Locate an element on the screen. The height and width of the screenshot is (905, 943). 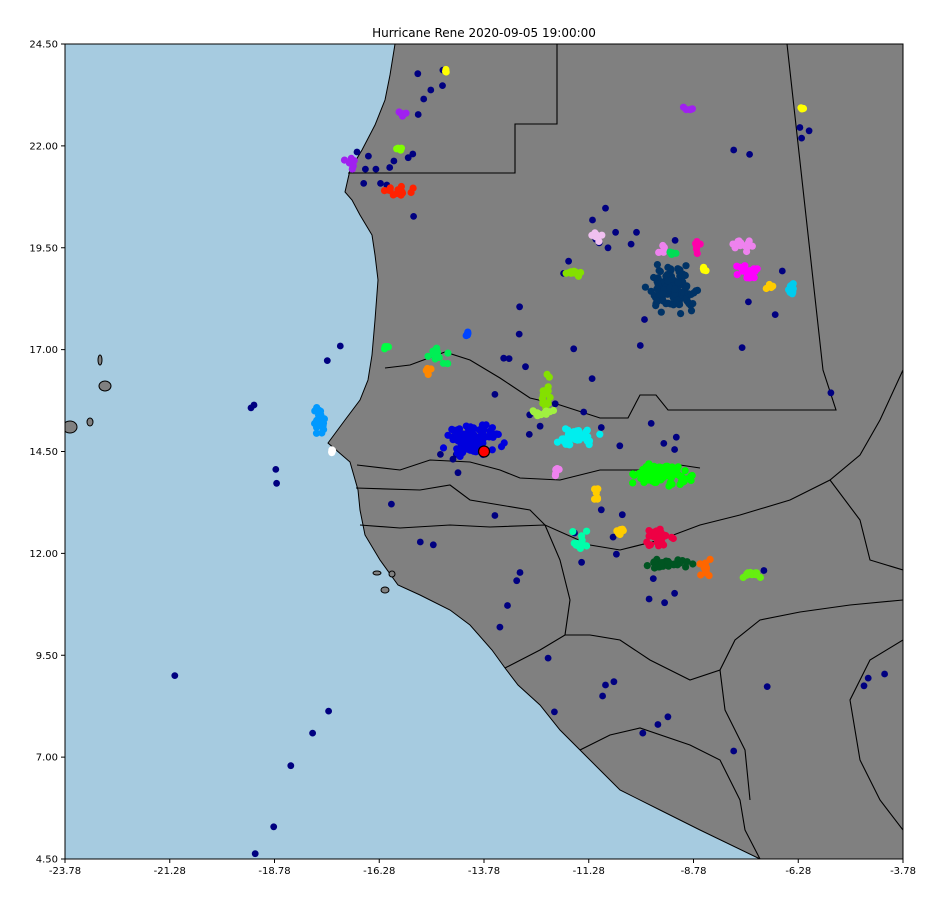
offshore-islands is located at coordinates (230, 474).